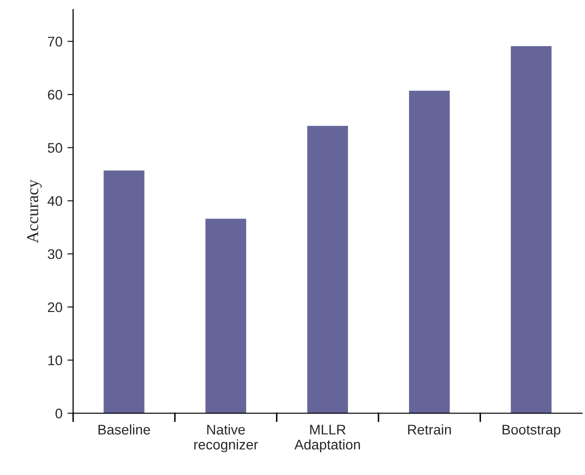 The width and height of the screenshot is (585, 475). What do you see at coordinates (55, 95) in the screenshot?
I see `y-tick-label: 60` at bounding box center [55, 95].